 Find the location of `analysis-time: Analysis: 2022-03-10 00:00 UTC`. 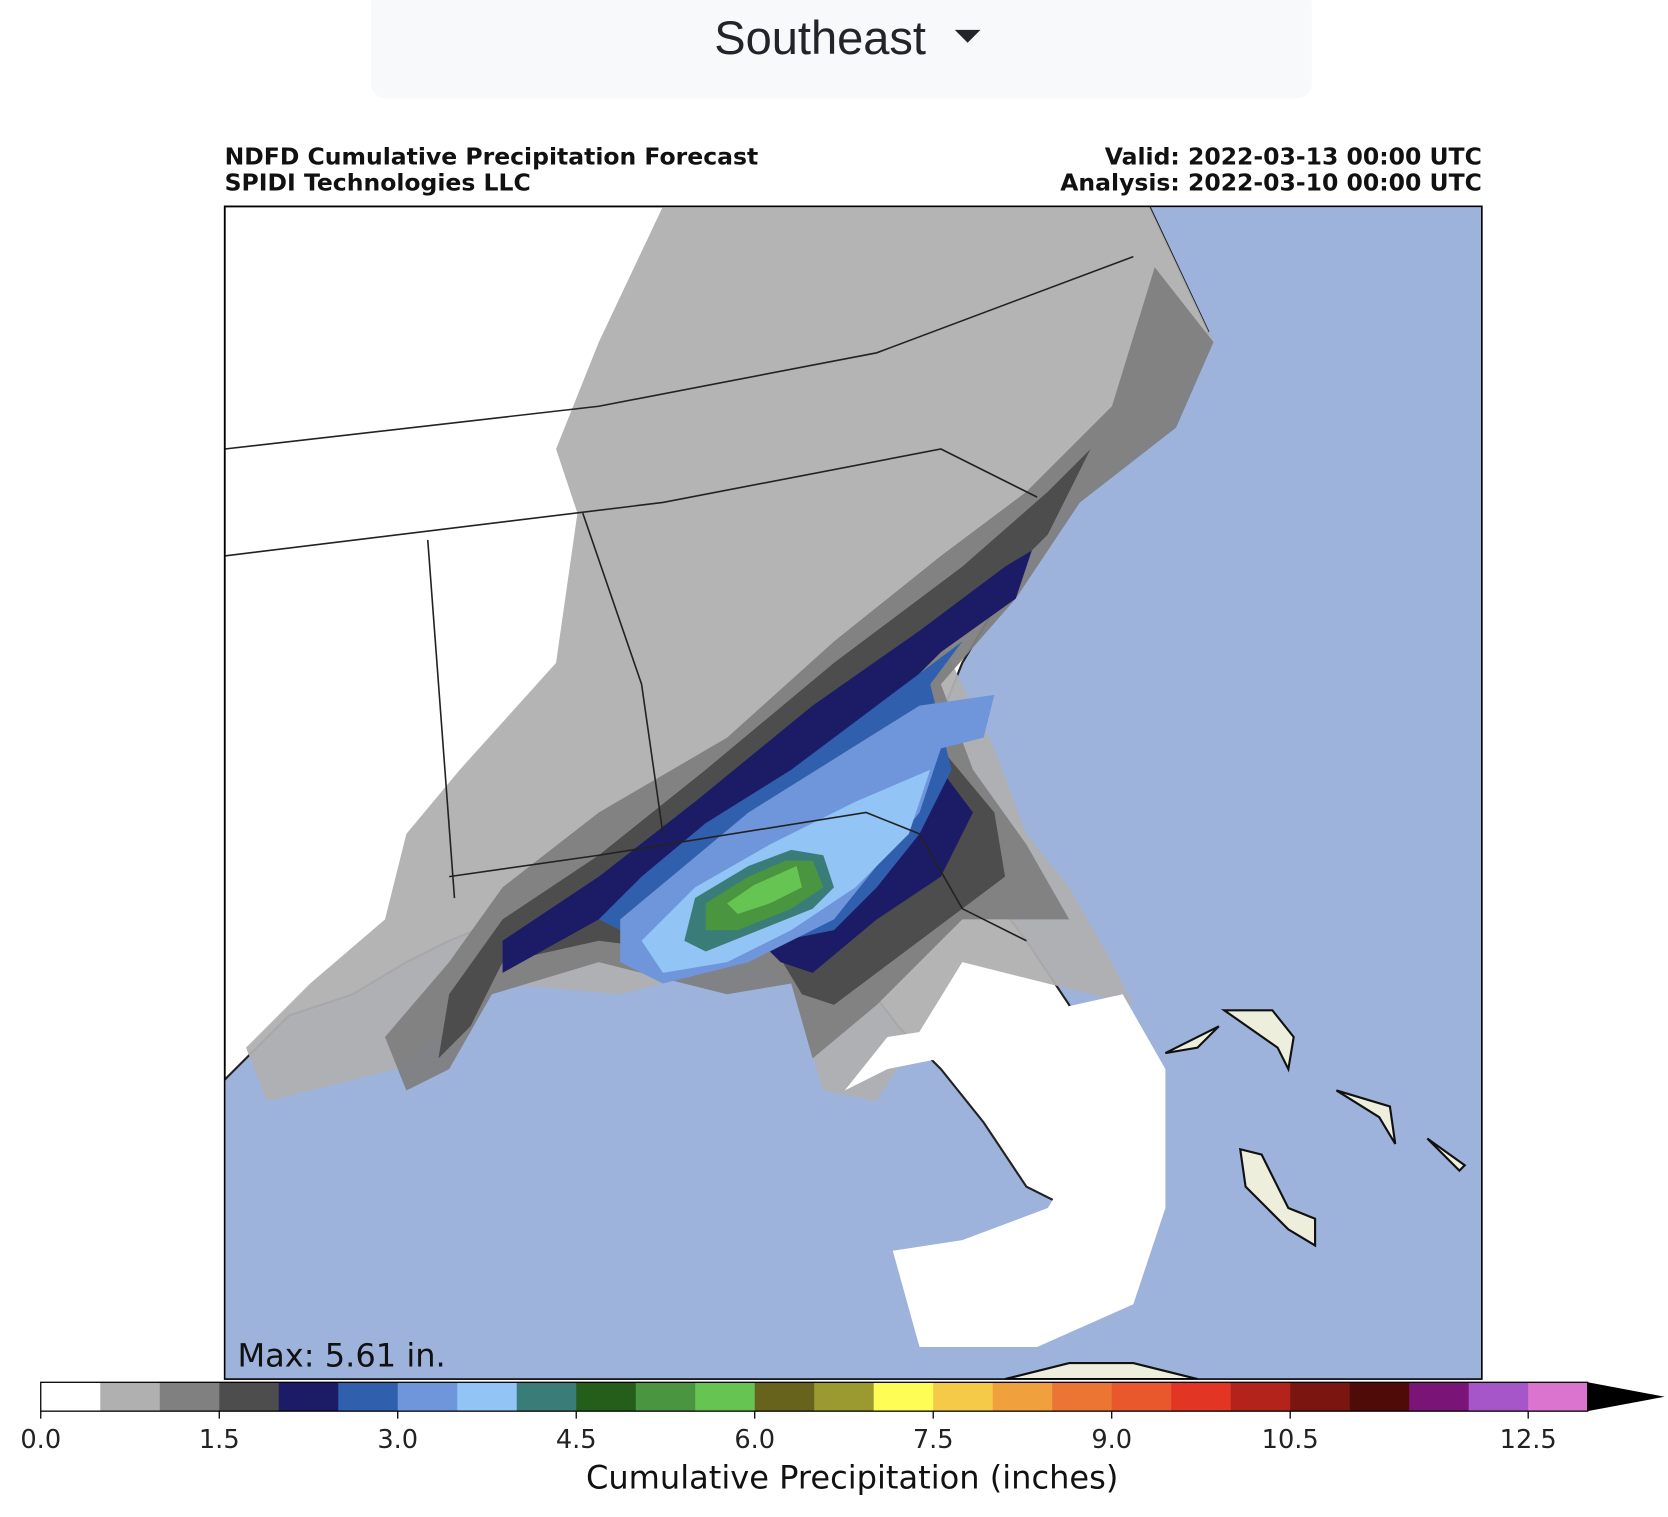

analysis-time: Analysis: 2022-03-10 00:00 UTC is located at coordinates (1271, 182).